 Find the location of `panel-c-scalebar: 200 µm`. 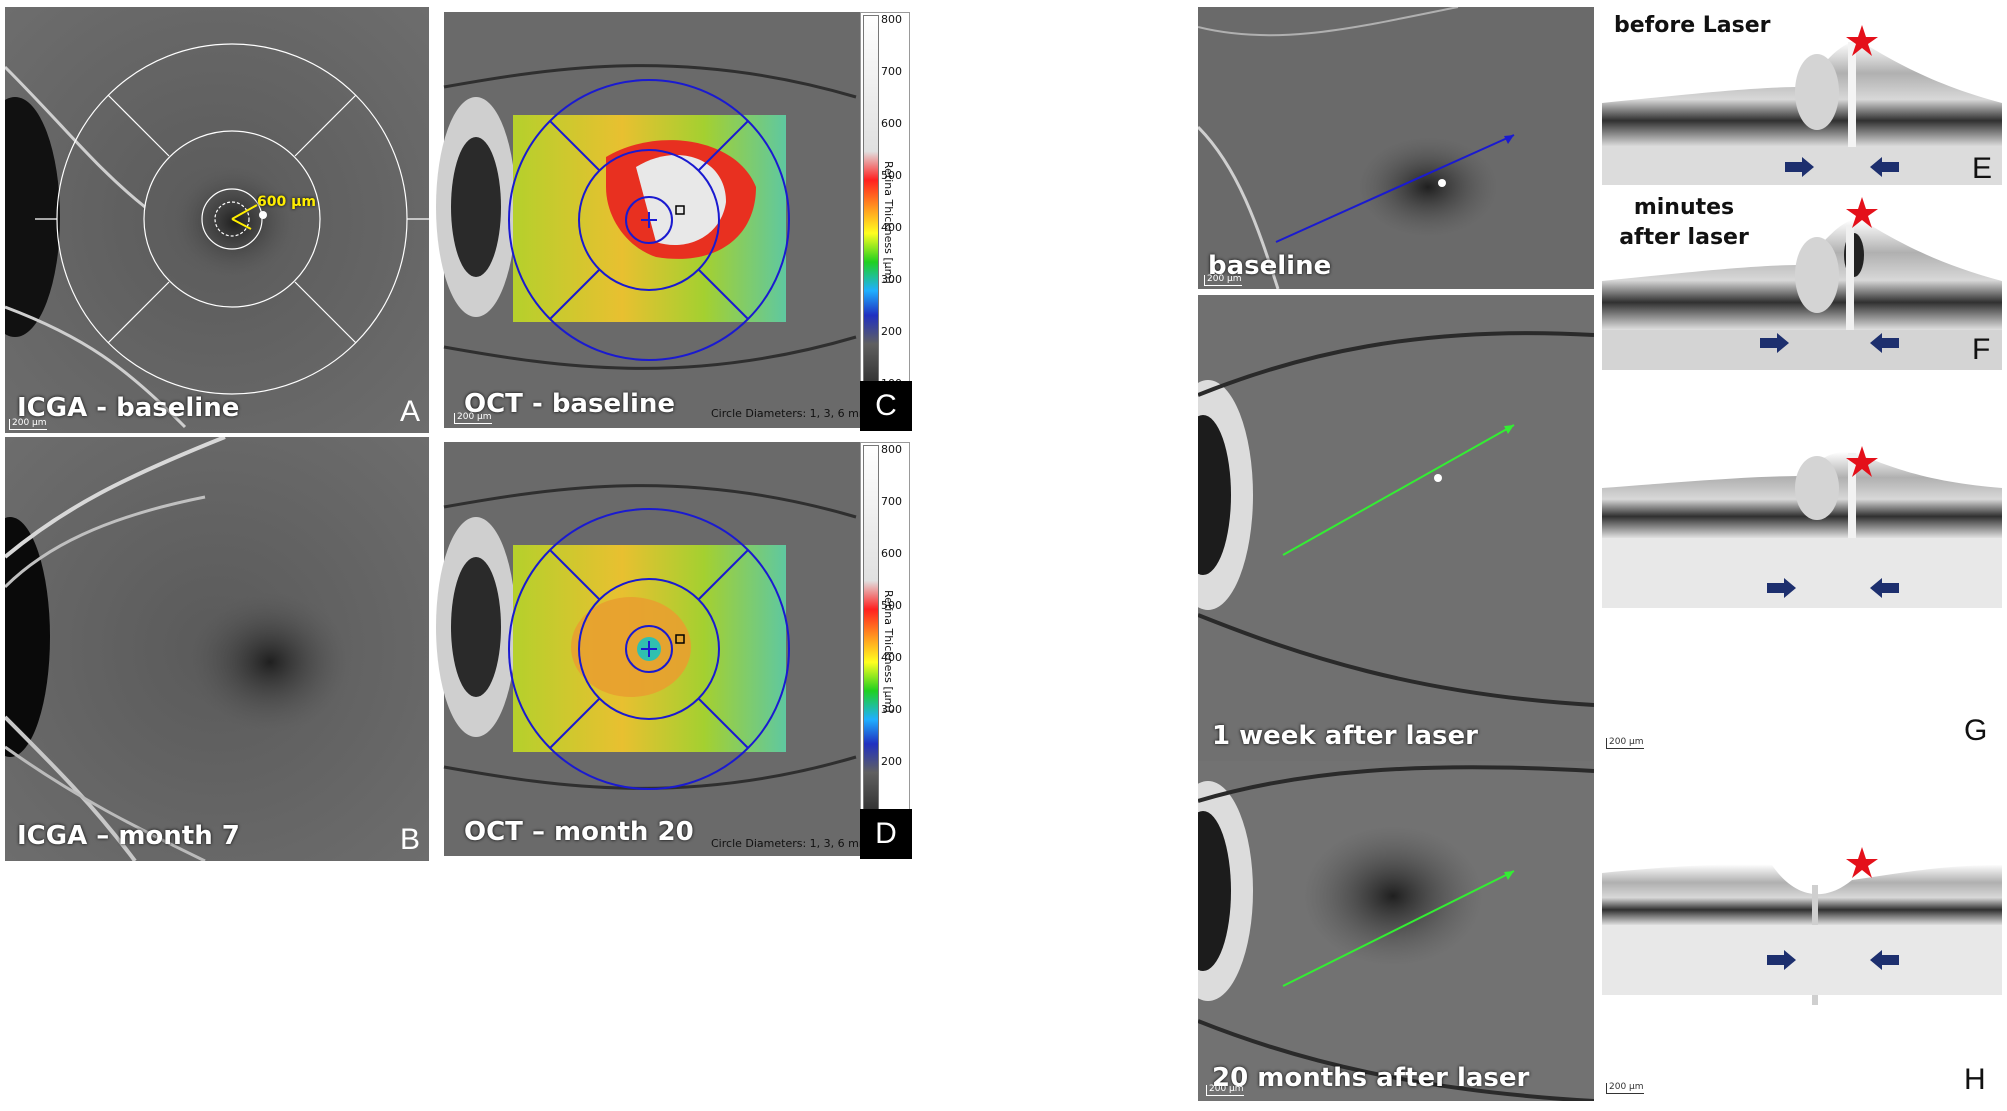

panel-c-scalebar: 200 µm is located at coordinates (473, 418).